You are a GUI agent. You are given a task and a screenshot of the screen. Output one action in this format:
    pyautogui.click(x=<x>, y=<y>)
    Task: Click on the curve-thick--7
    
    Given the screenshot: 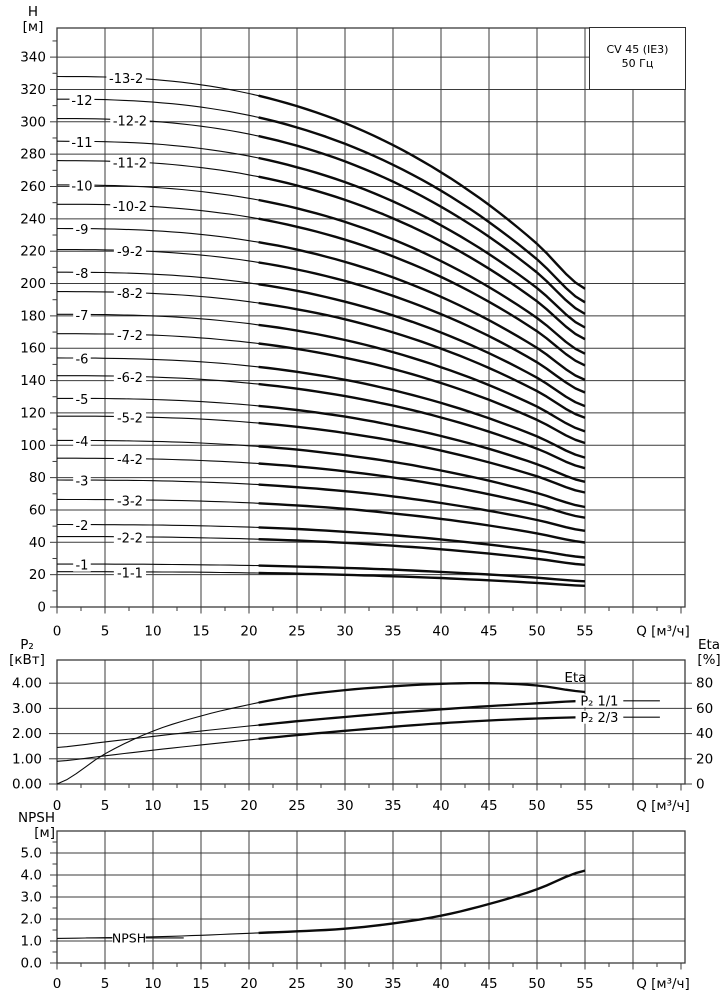 What is the action you would take?
    pyautogui.click(x=422, y=378)
    